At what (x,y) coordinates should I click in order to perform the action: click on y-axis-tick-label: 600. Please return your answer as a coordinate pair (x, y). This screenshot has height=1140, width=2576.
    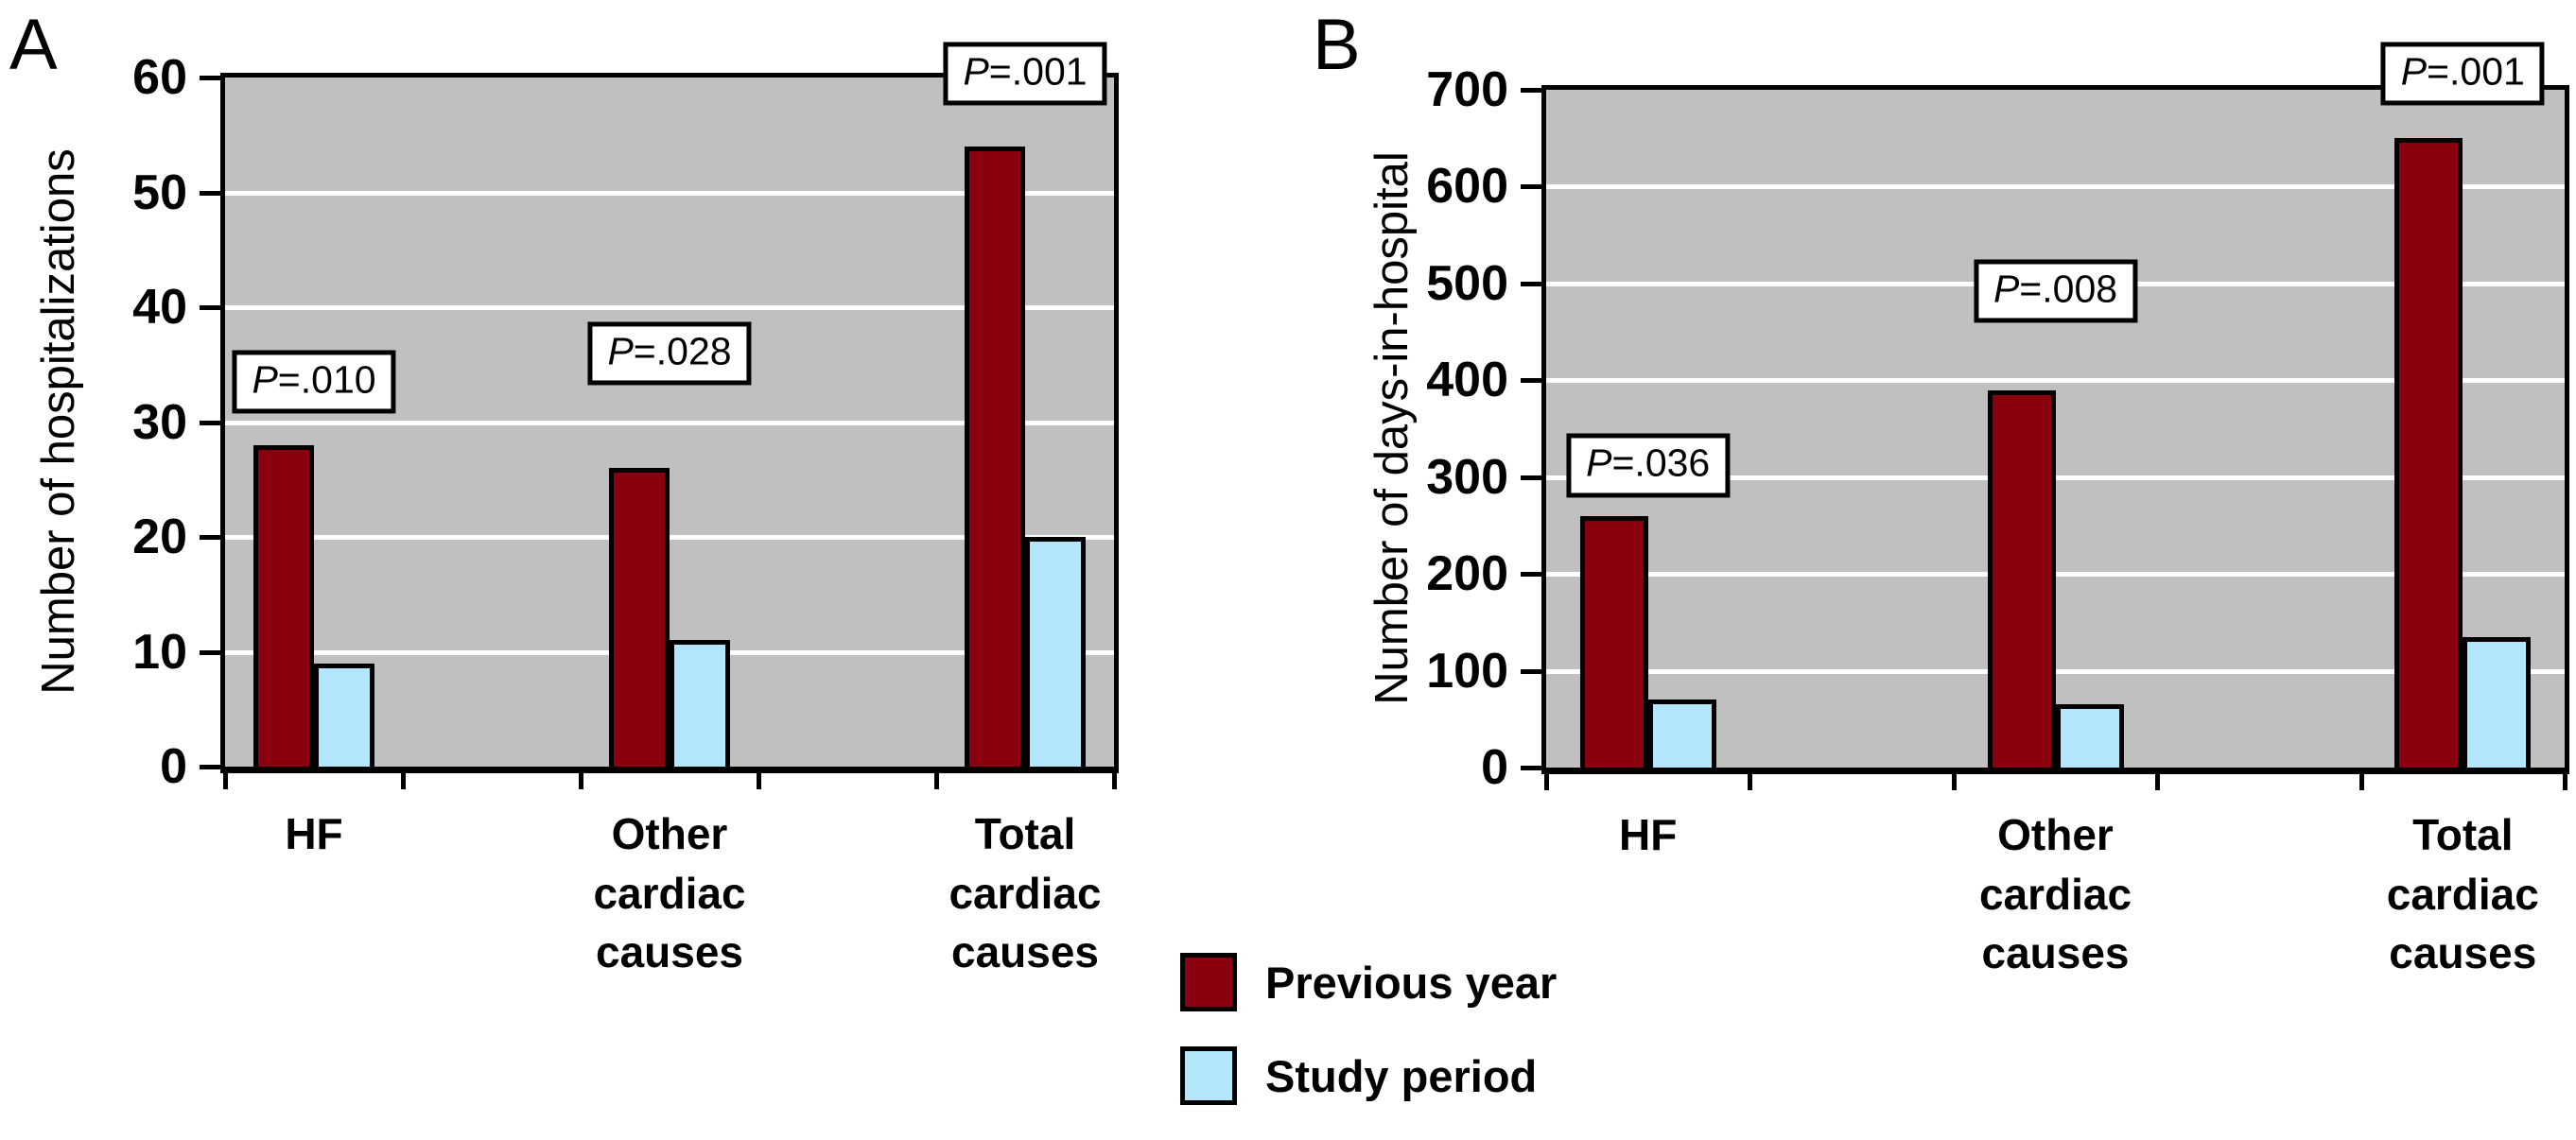
    Looking at the image, I should click on (1467, 187).